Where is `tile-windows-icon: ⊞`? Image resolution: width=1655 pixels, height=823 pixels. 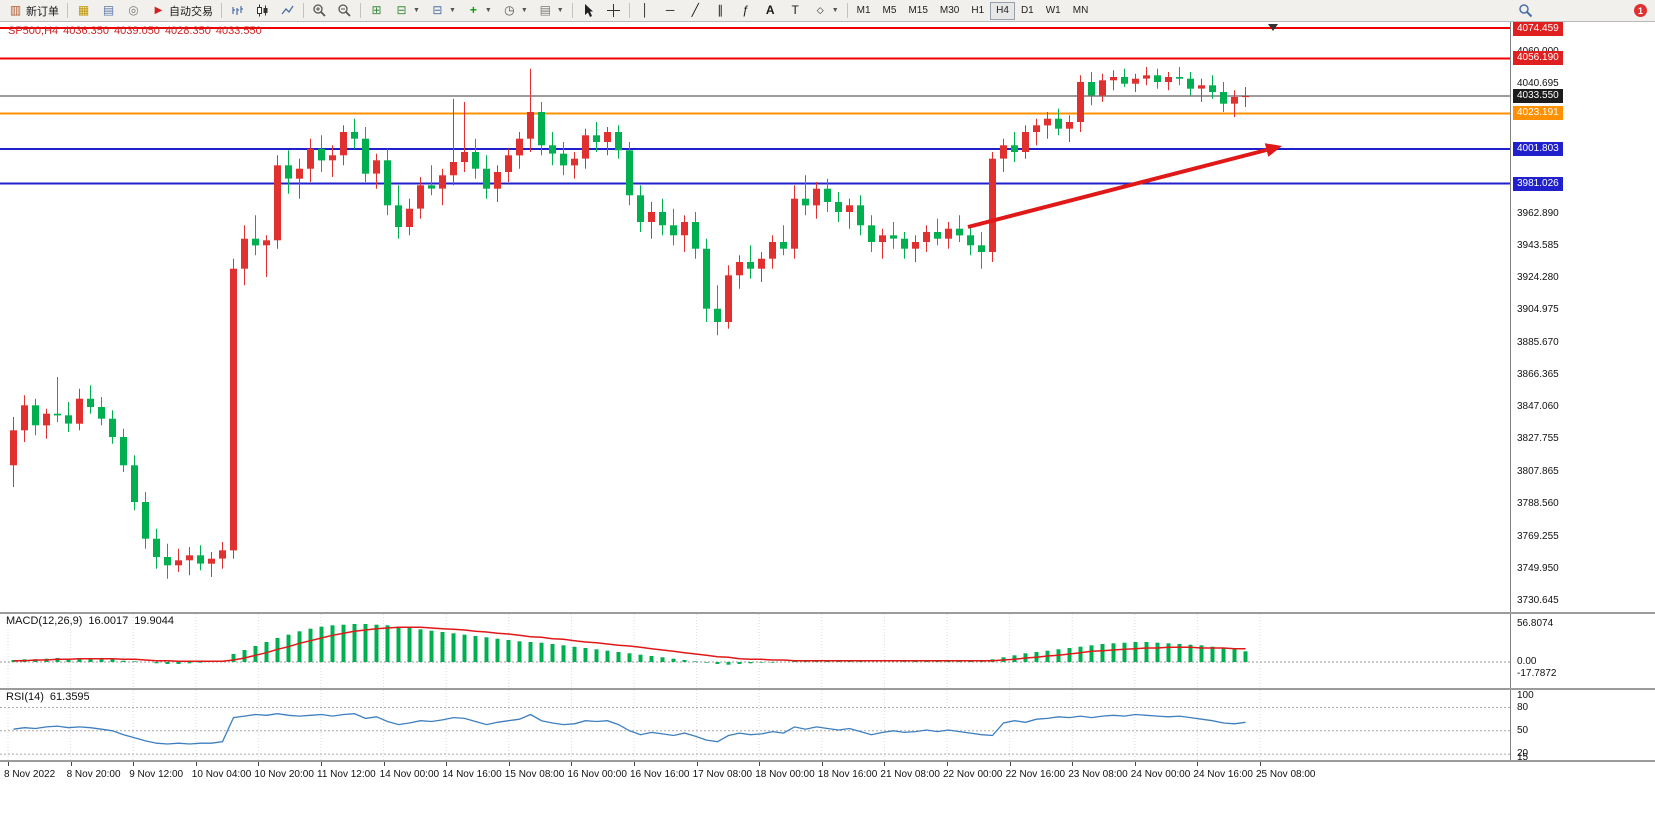
tile-windows-icon: ⊞ is located at coordinates (376, 10).